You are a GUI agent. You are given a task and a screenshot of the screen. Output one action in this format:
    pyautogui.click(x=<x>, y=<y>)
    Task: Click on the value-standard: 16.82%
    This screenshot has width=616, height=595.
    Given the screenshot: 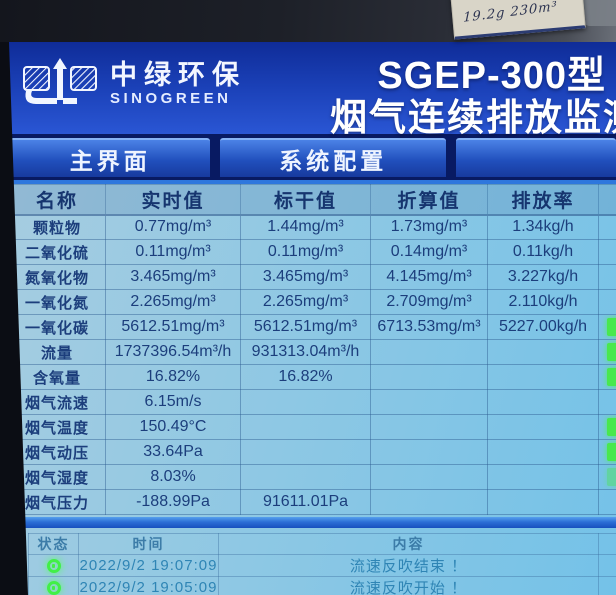 What is the action you would take?
    pyautogui.click(x=305, y=377)
    